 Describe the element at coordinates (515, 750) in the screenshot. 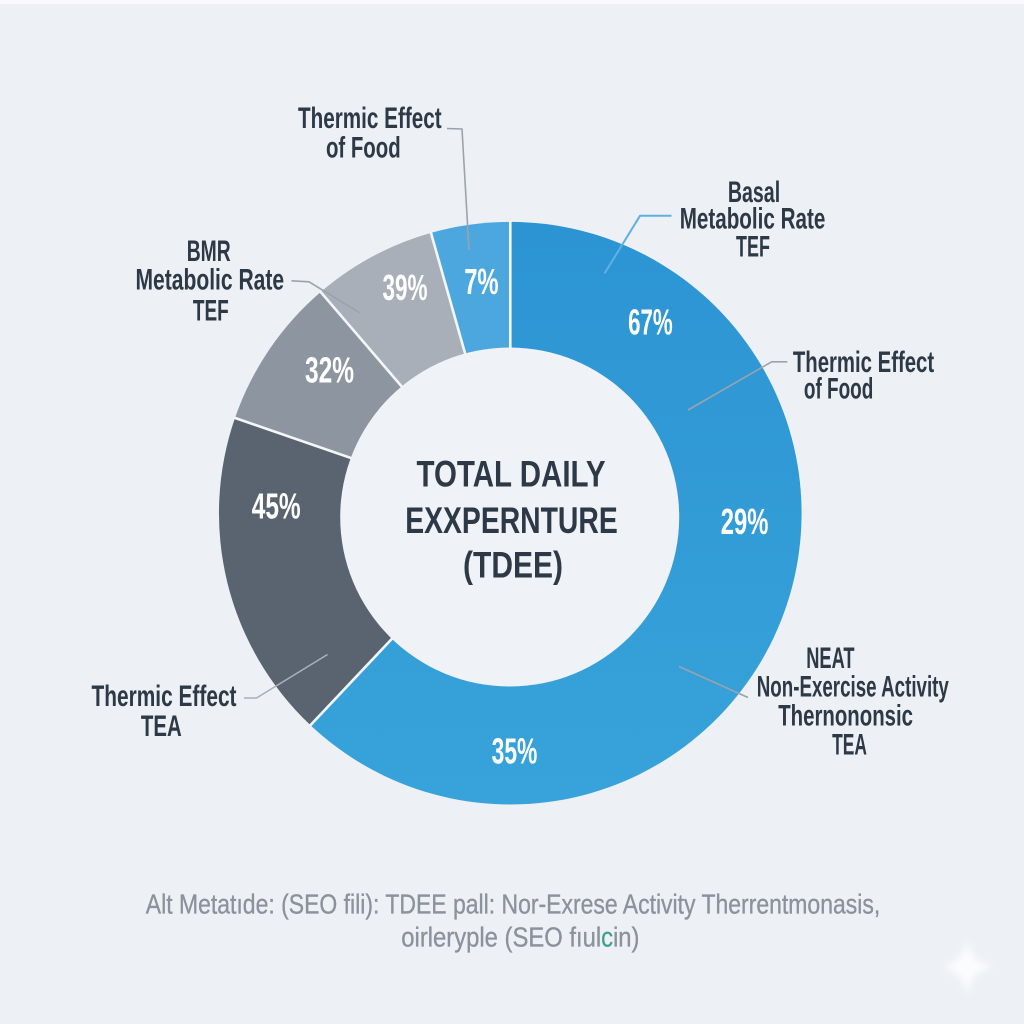

I see `svg-text: 35%` at that location.